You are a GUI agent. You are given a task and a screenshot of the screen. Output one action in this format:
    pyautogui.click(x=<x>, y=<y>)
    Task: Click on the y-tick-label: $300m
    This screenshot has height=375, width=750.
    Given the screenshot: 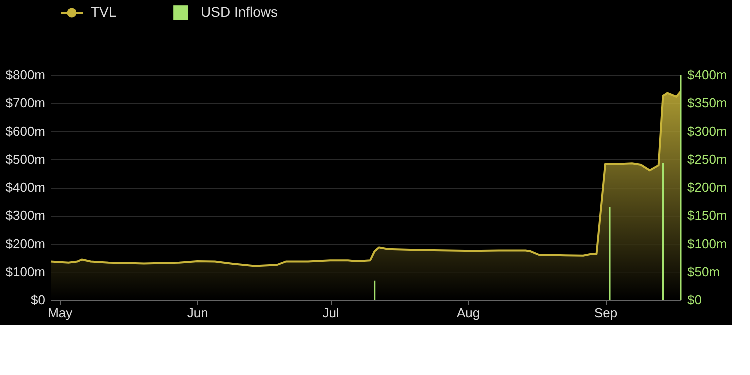 What is the action you would take?
    pyautogui.click(x=26, y=216)
    